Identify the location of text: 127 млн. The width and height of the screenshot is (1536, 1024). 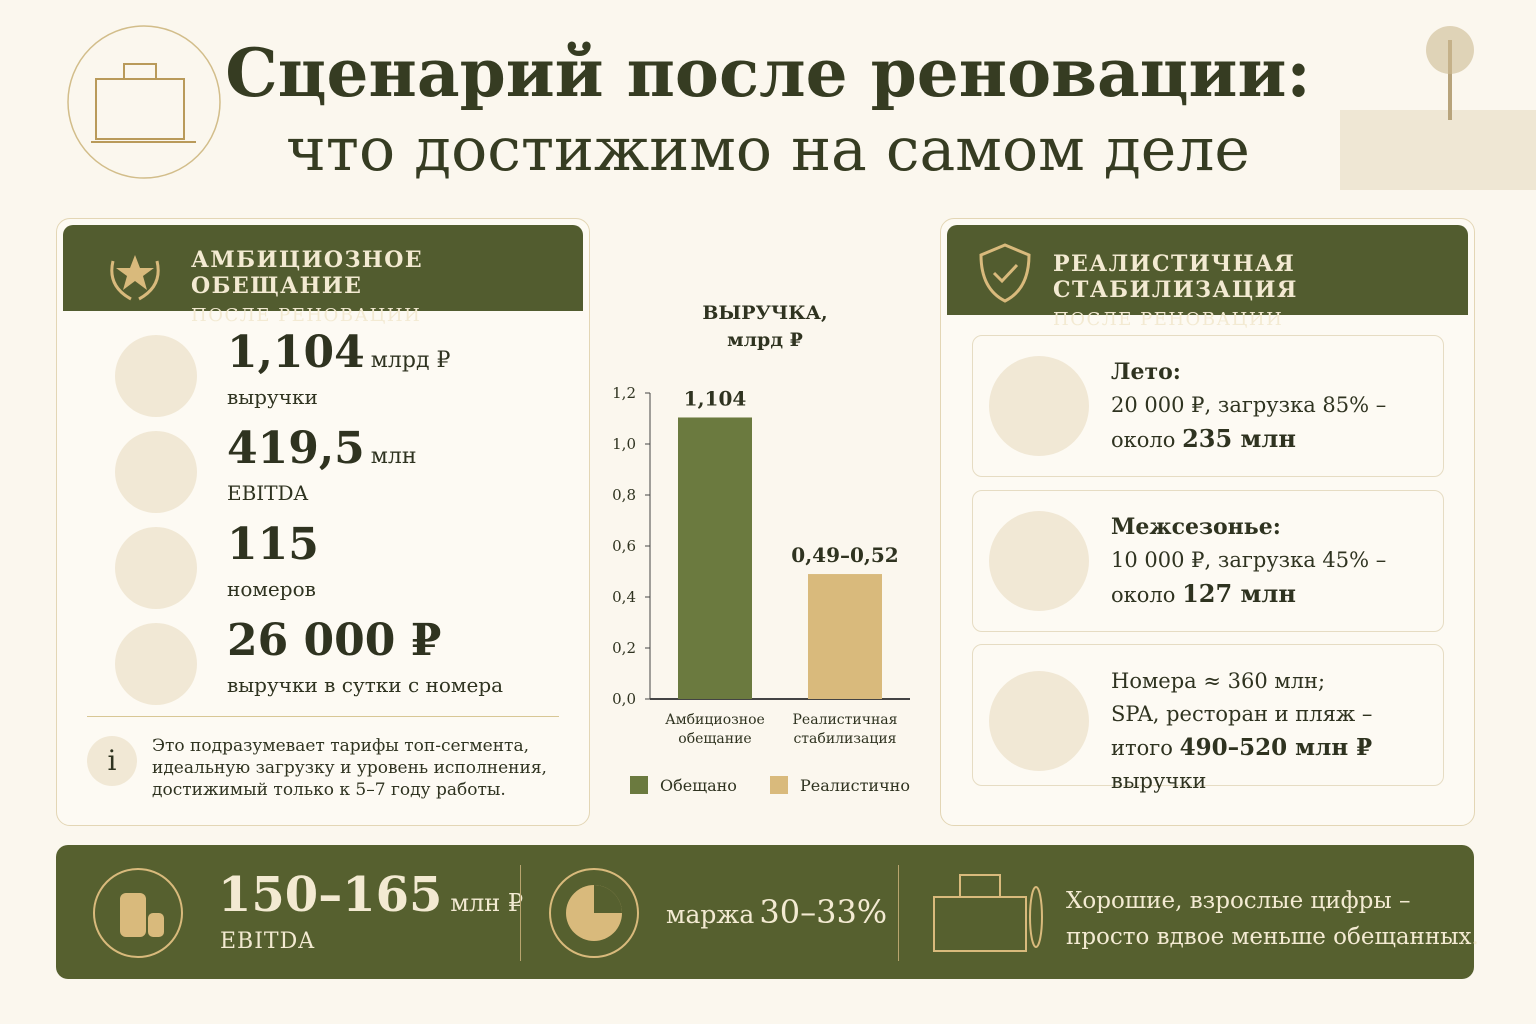
(1239, 593).